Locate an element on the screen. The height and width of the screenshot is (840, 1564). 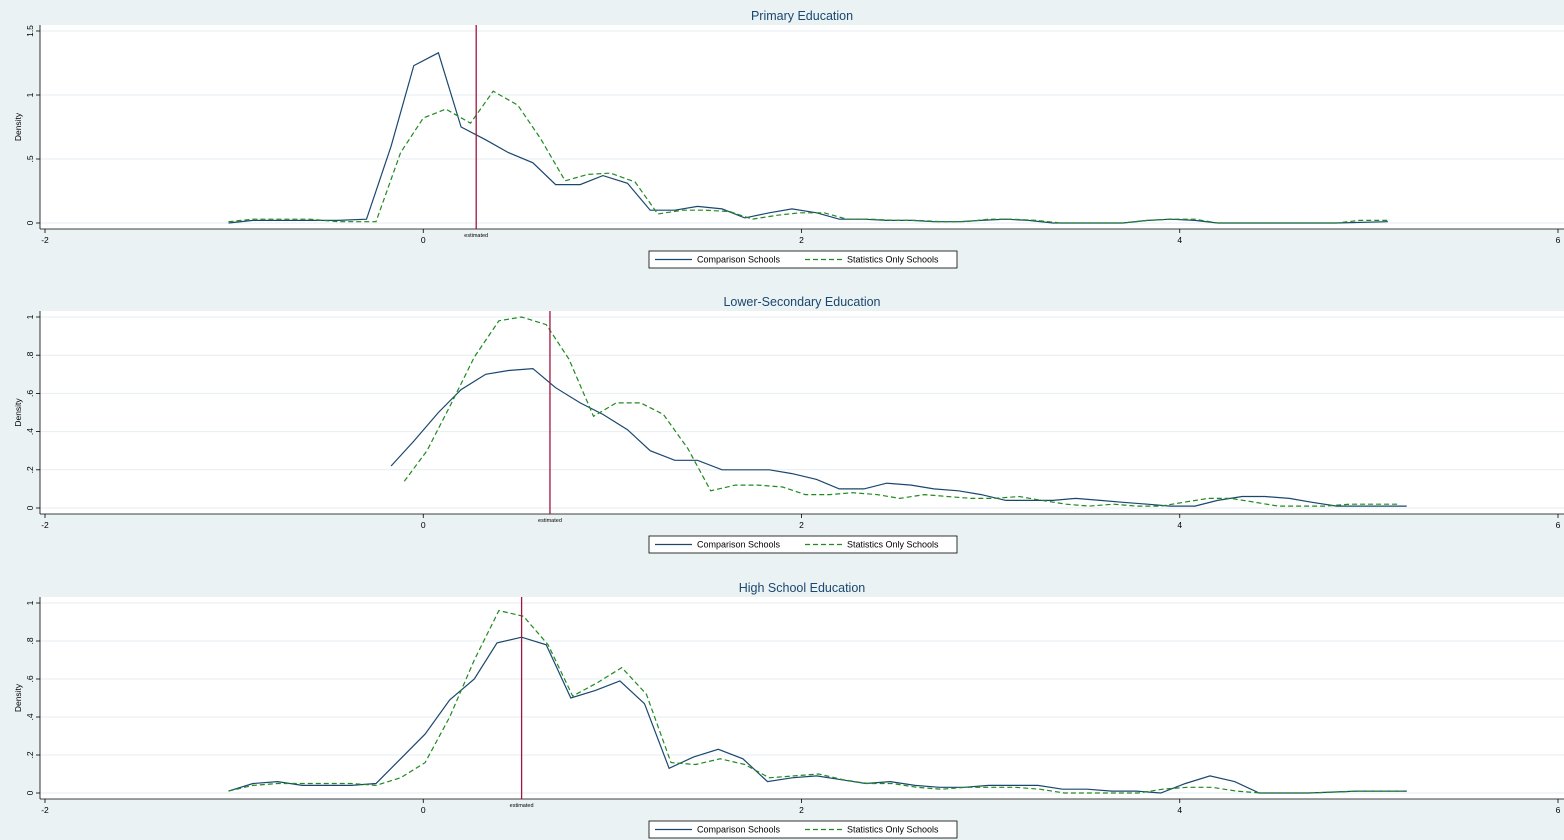
y-tick-label: .5 is located at coordinates (30, 158).